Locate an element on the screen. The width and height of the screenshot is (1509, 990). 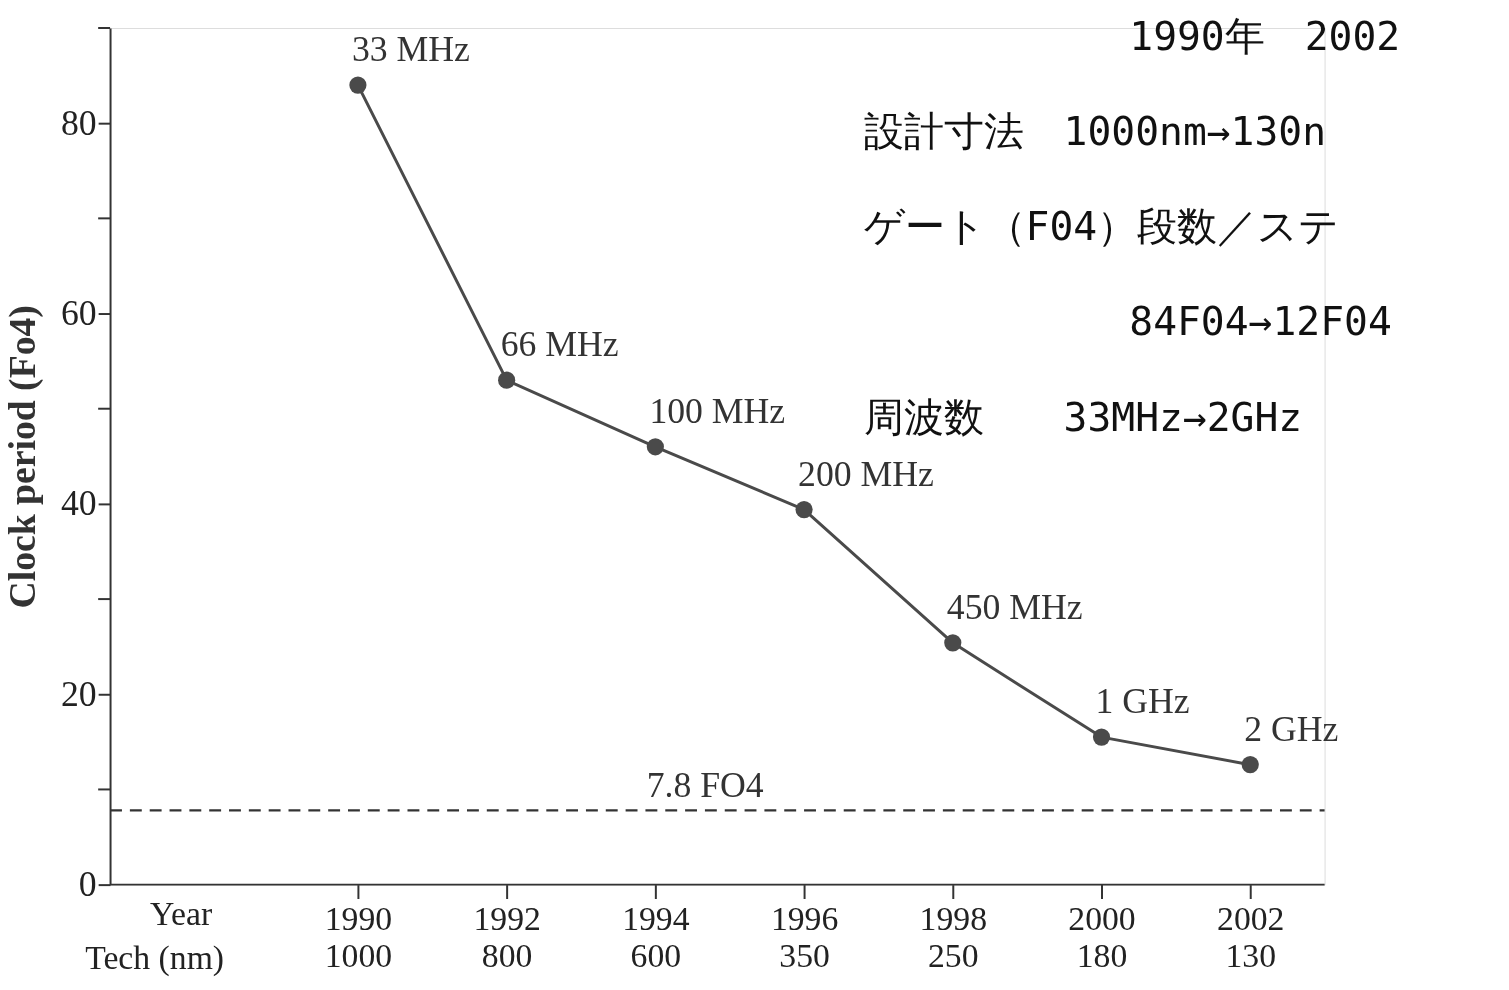
y-tick-label: 40 is located at coordinates (78, 503).